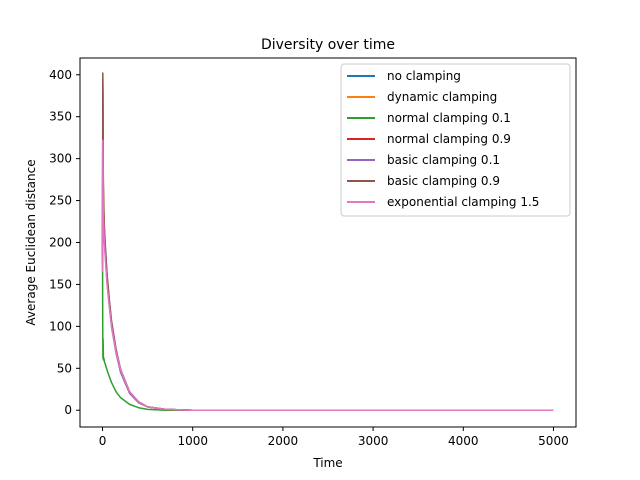 This screenshot has height=480, width=640. What do you see at coordinates (327, 463) in the screenshot?
I see `x-axis-label: Time` at bounding box center [327, 463].